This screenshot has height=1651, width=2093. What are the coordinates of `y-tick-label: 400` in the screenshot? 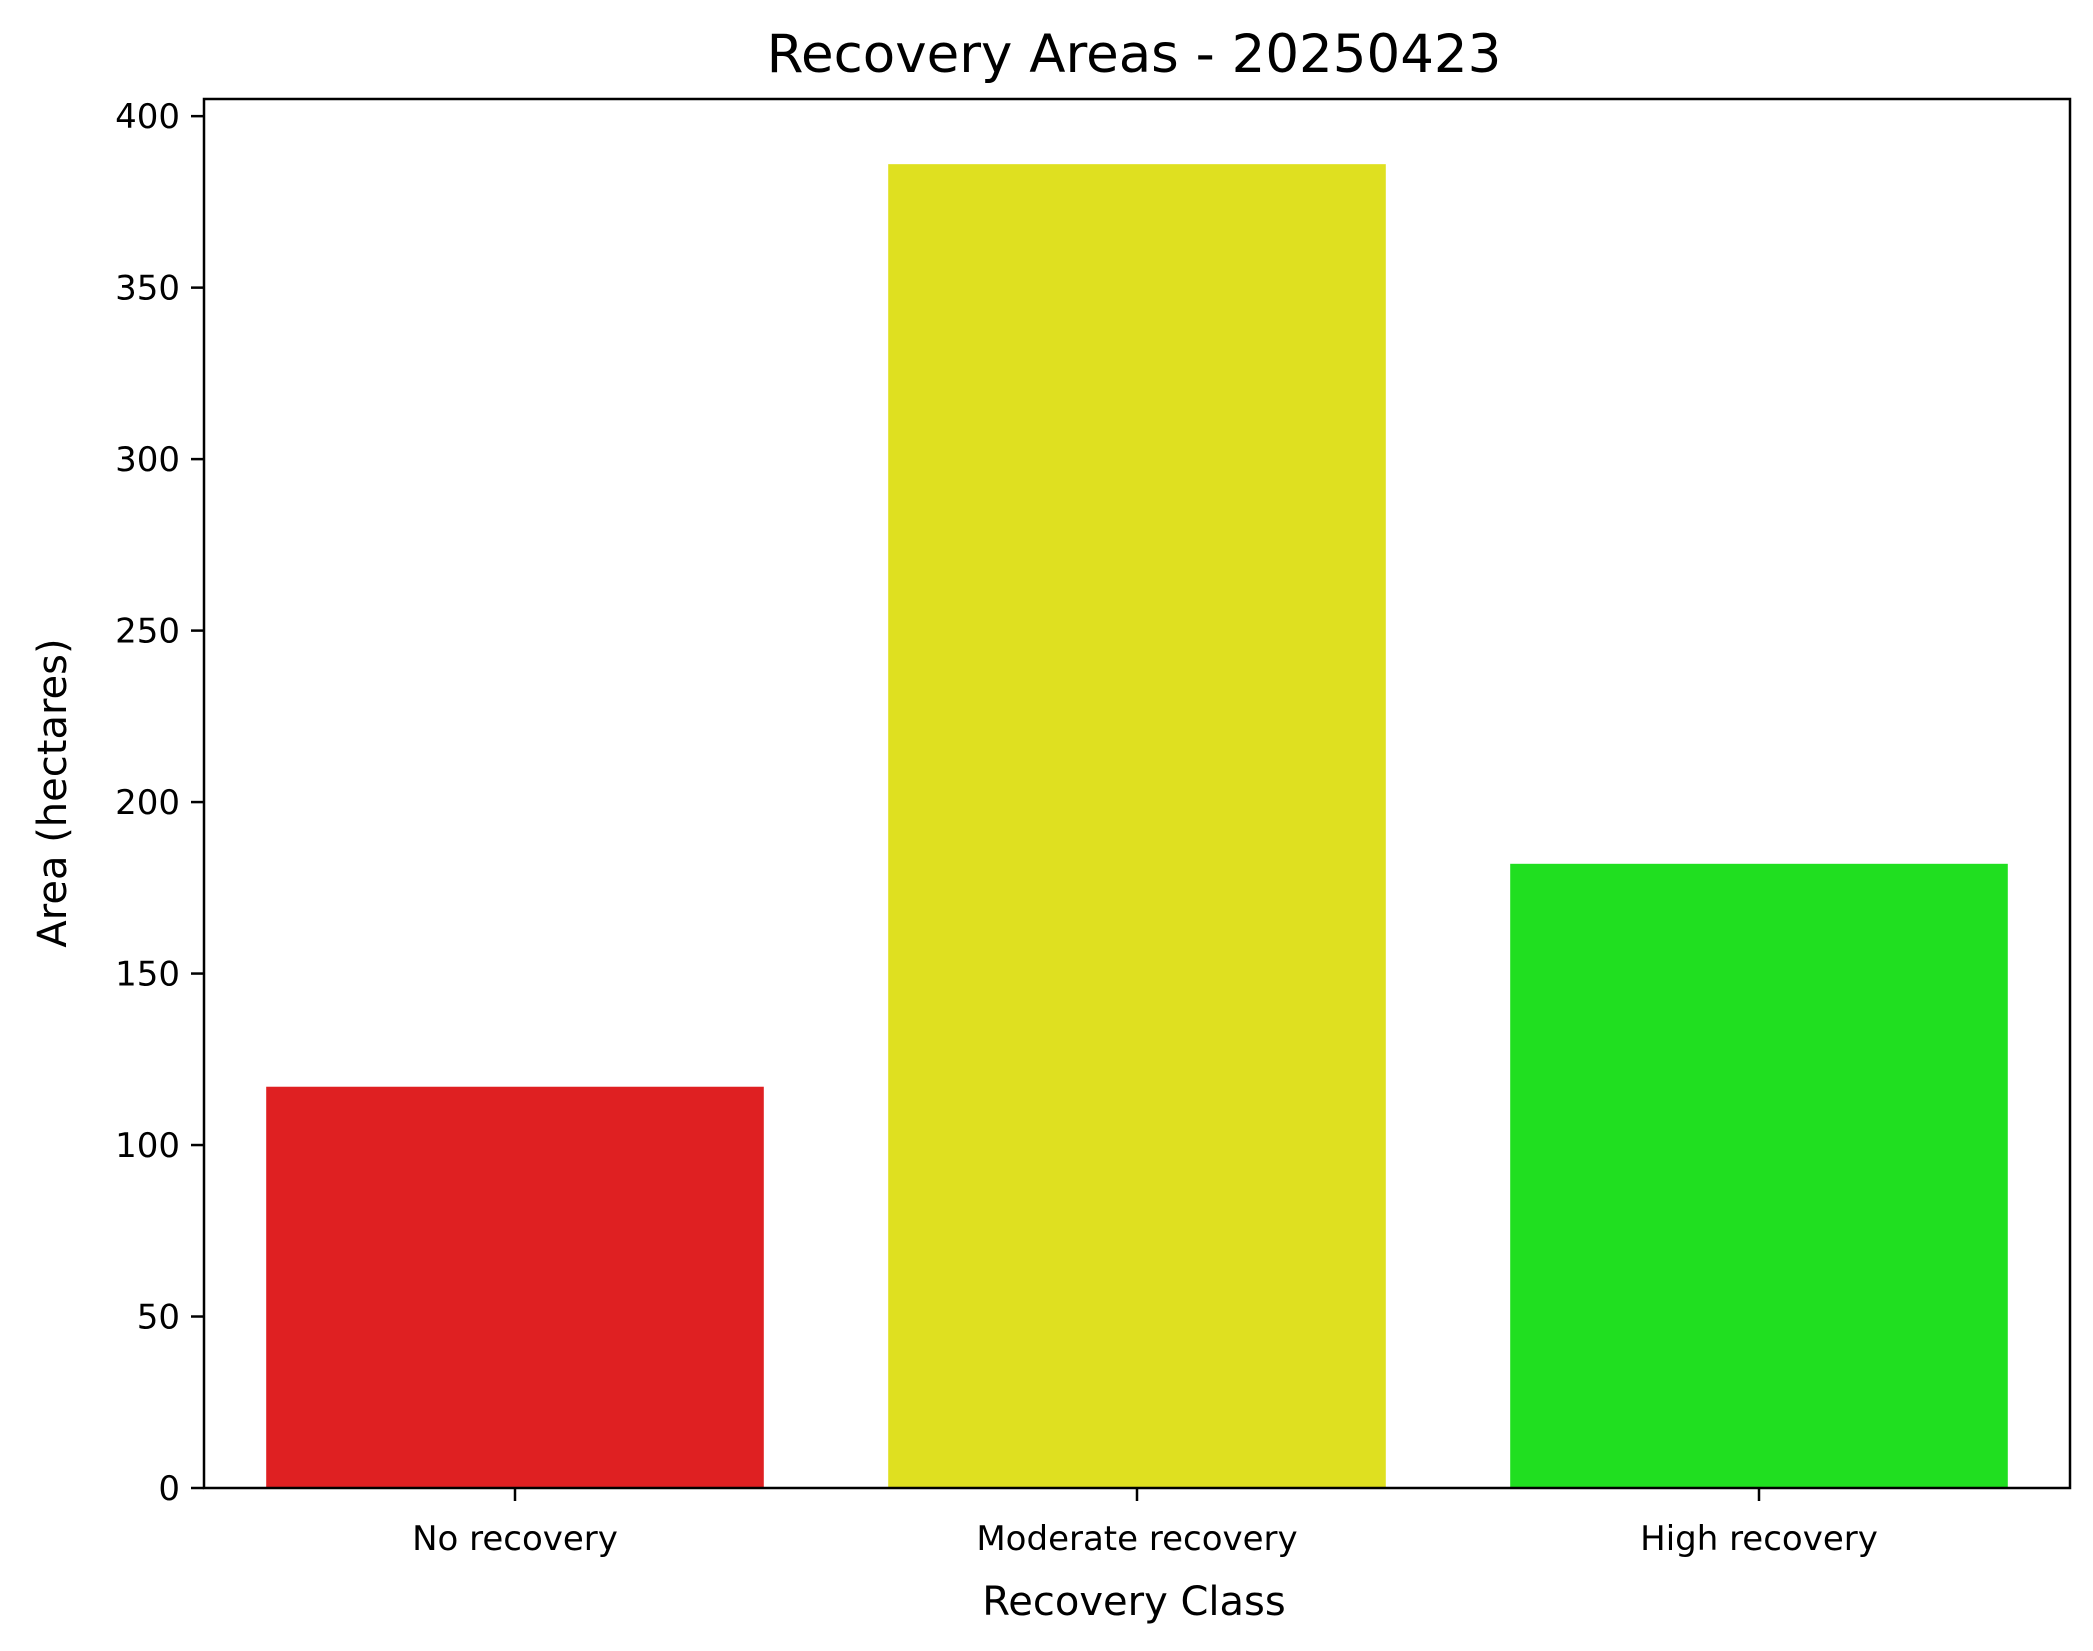 It's located at (147, 117).